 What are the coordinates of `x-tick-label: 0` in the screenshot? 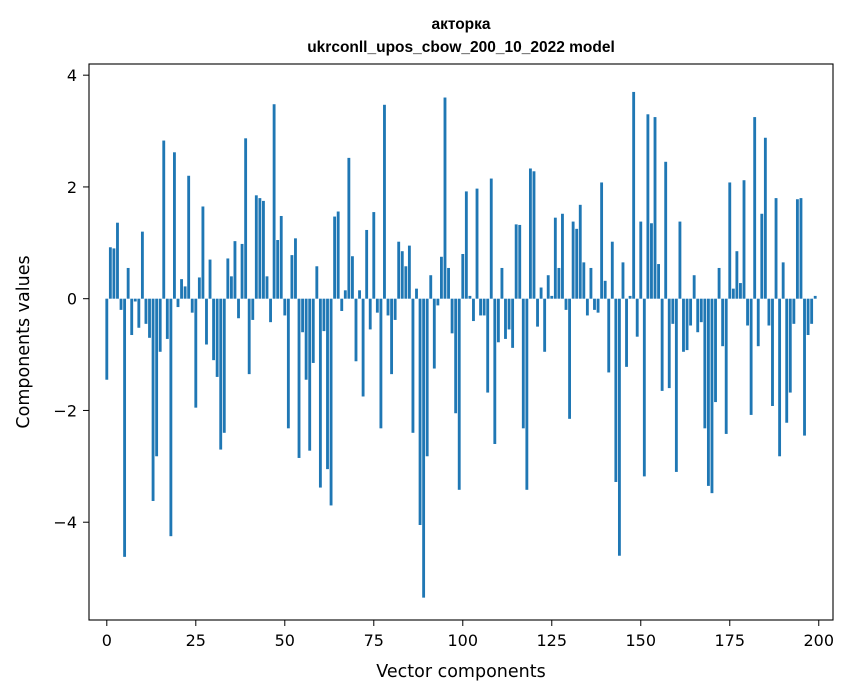 It's located at (107, 640).